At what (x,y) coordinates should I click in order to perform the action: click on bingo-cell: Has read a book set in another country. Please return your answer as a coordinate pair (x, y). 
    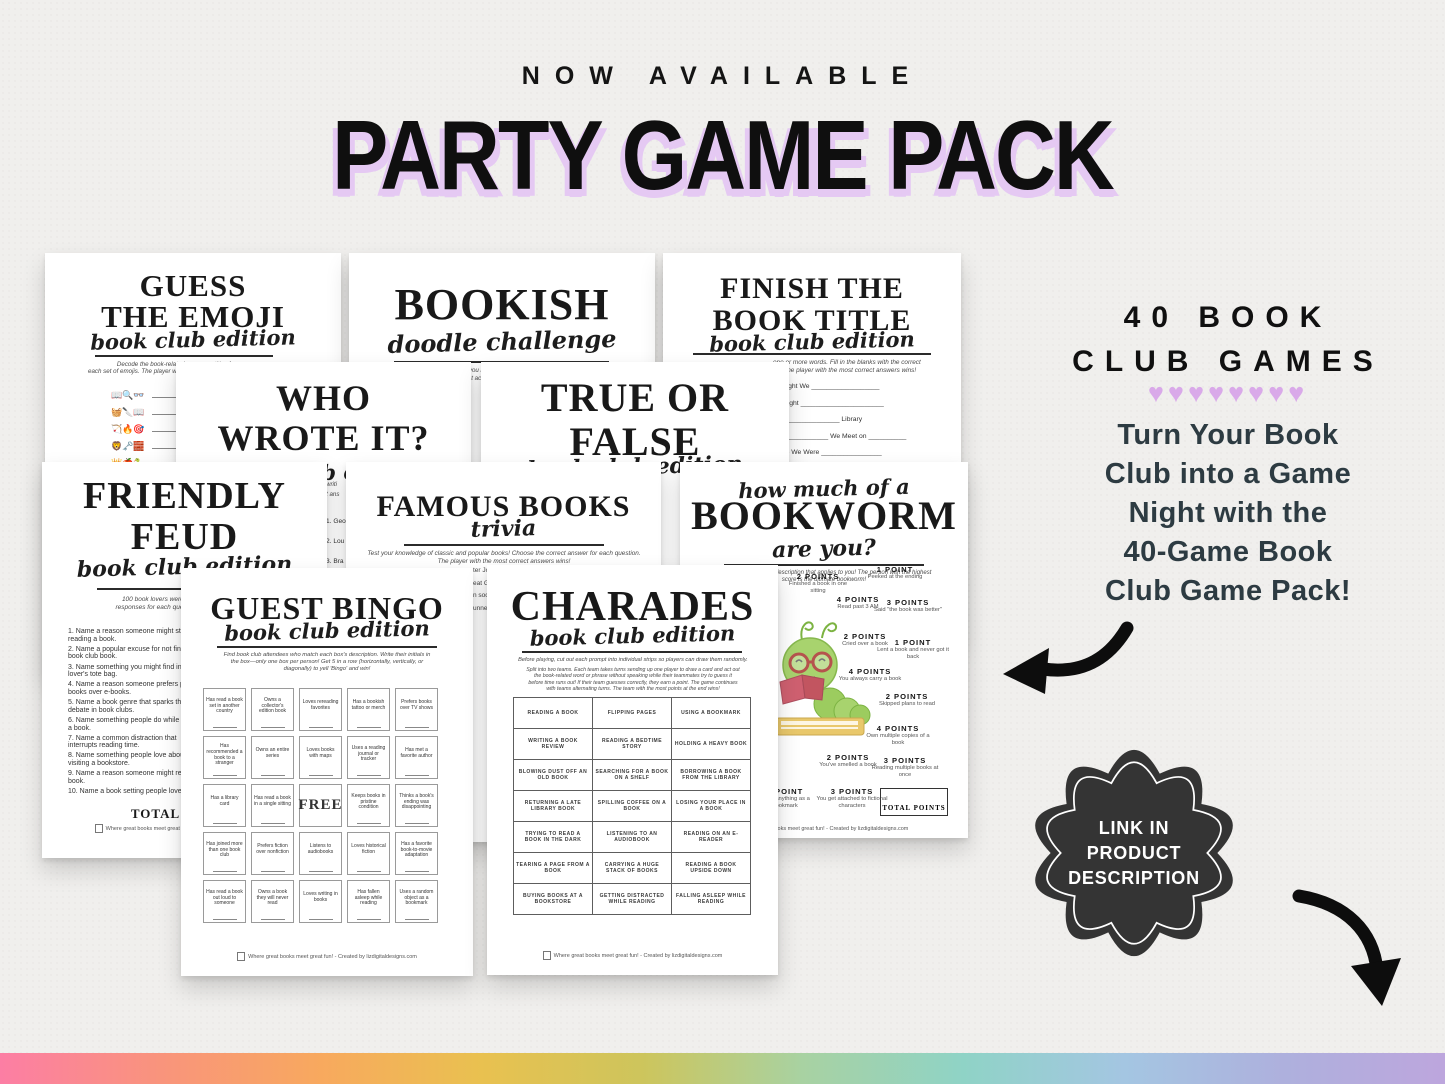
    Looking at the image, I should click on (224, 709).